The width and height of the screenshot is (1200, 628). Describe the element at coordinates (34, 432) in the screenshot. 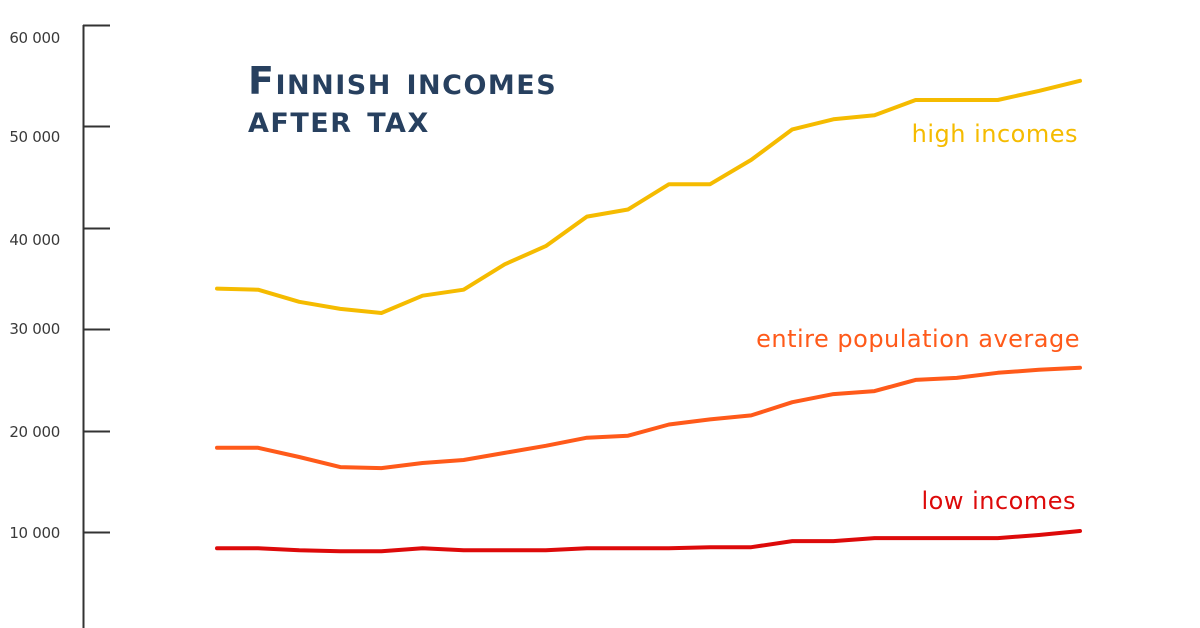

I see `y-tick-label: 20 000` at that location.